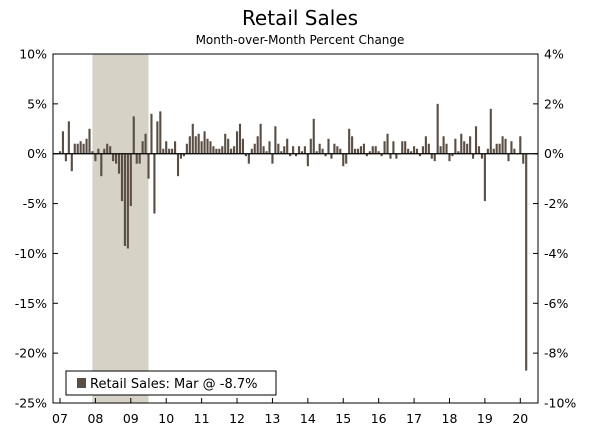 The height and width of the screenshot is (433, 600). Describe the element at coordinates (37, 153) in the screenshot. I see `y-tick-label: 0%` at that location.